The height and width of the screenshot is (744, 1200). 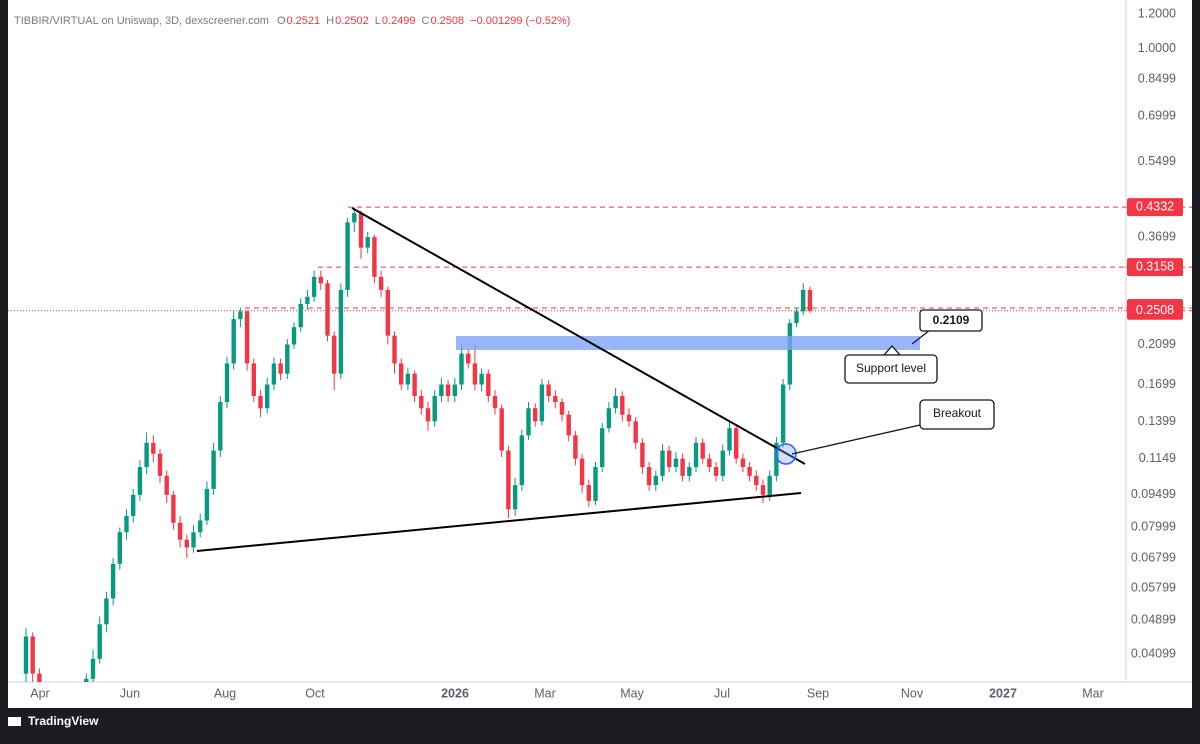 I want to click on y-tick-label: 0.05799, so click(x=1153, y=588).